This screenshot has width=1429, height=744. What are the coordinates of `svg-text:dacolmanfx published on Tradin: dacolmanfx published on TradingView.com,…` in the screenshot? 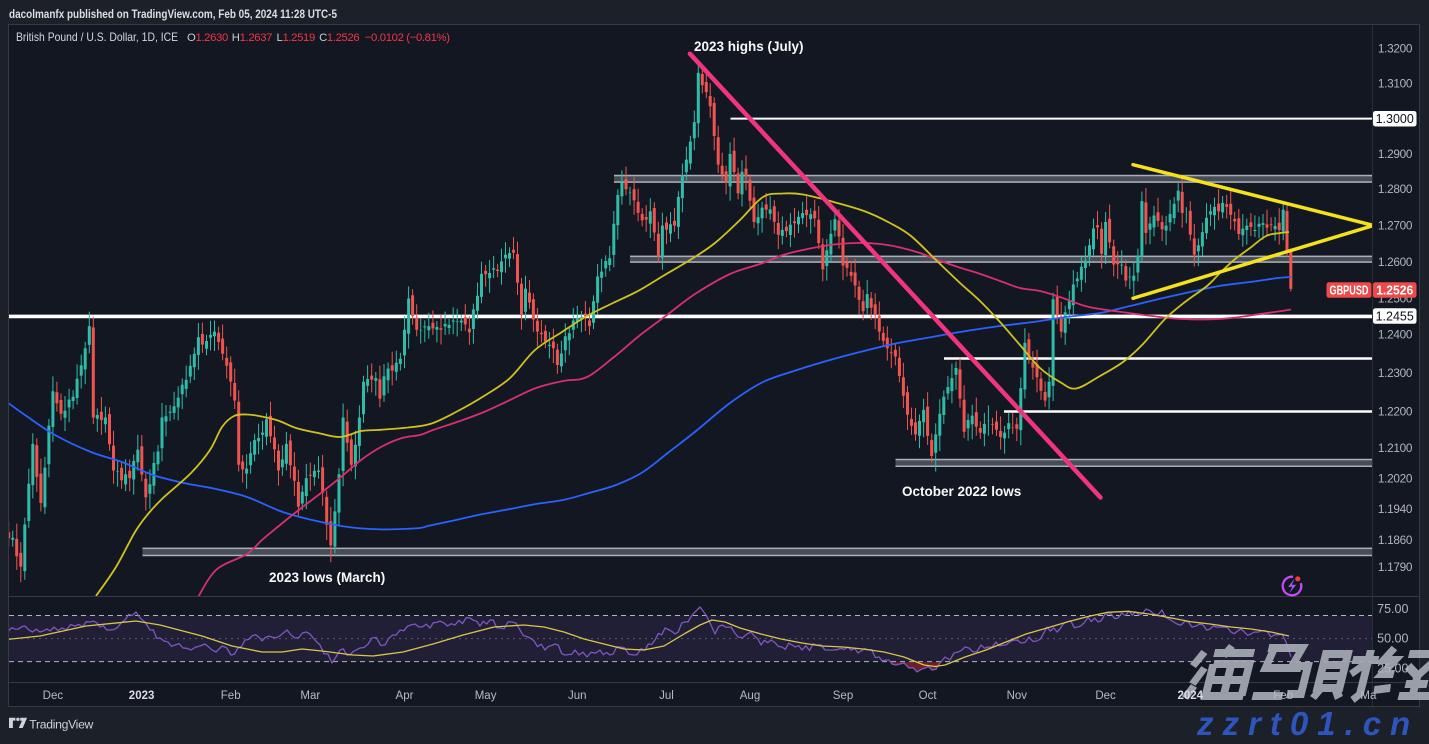 It's located at (173, 14).